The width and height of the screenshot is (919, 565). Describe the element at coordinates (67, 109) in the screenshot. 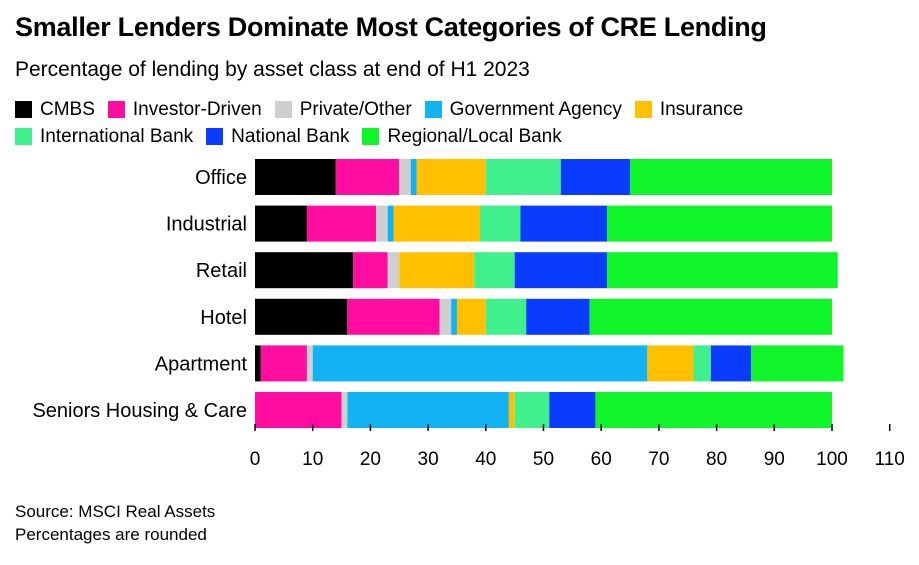

I see `legend-label: CMBS` at that location.